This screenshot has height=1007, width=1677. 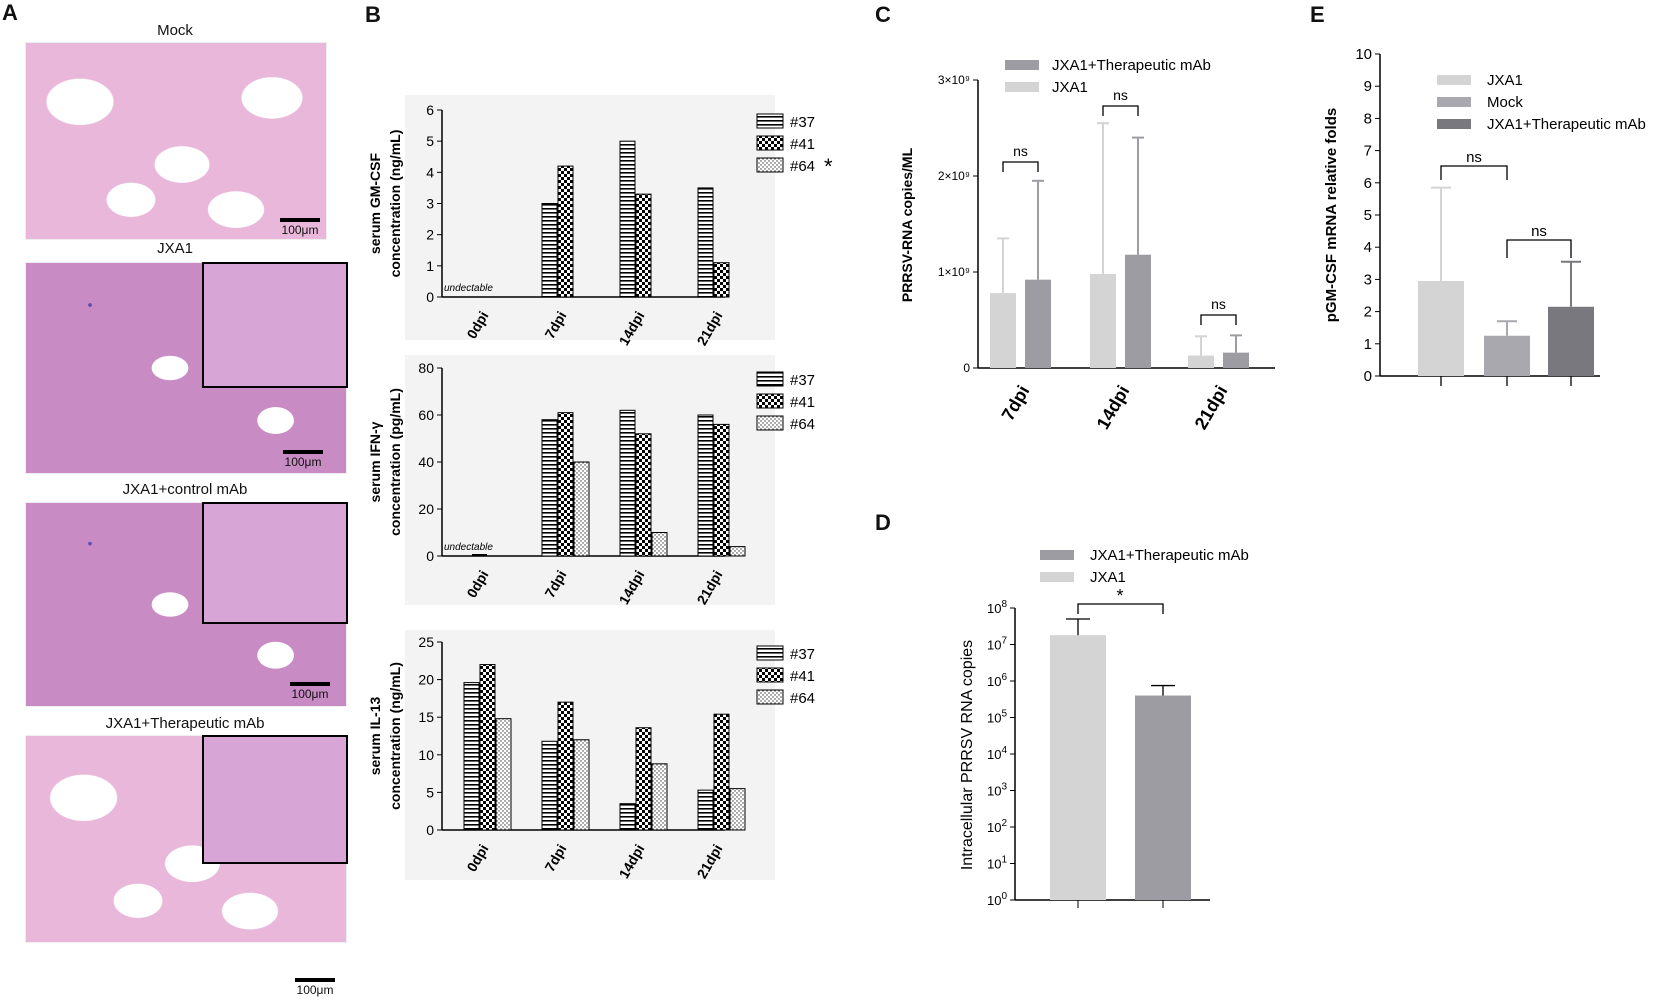 I want to click on undetectable-annotation: undectable, so click(x=468, y=288).